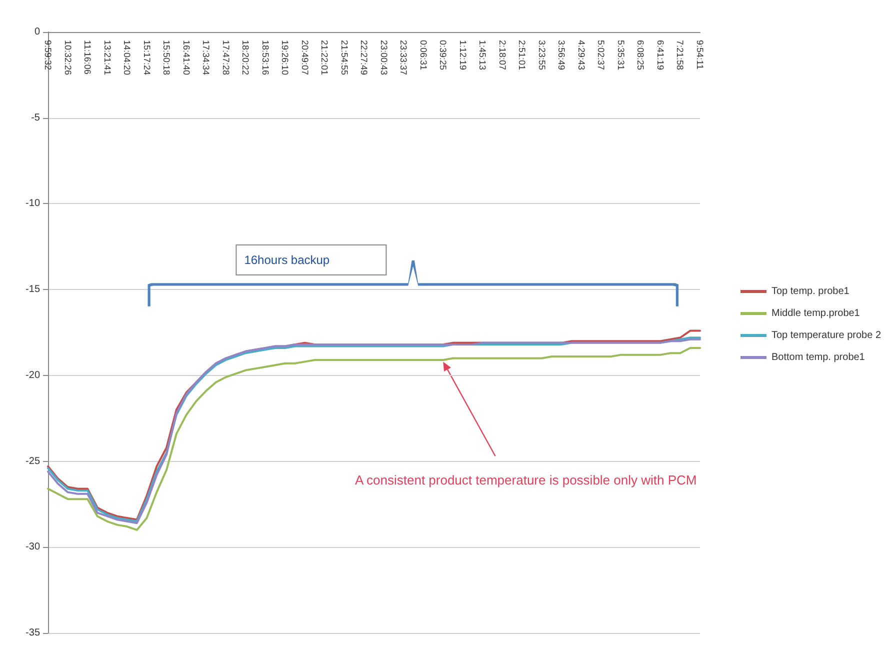 The image size is (894, 649). I want to click on x-tick-label: 6:08:25, so click(641, 55).